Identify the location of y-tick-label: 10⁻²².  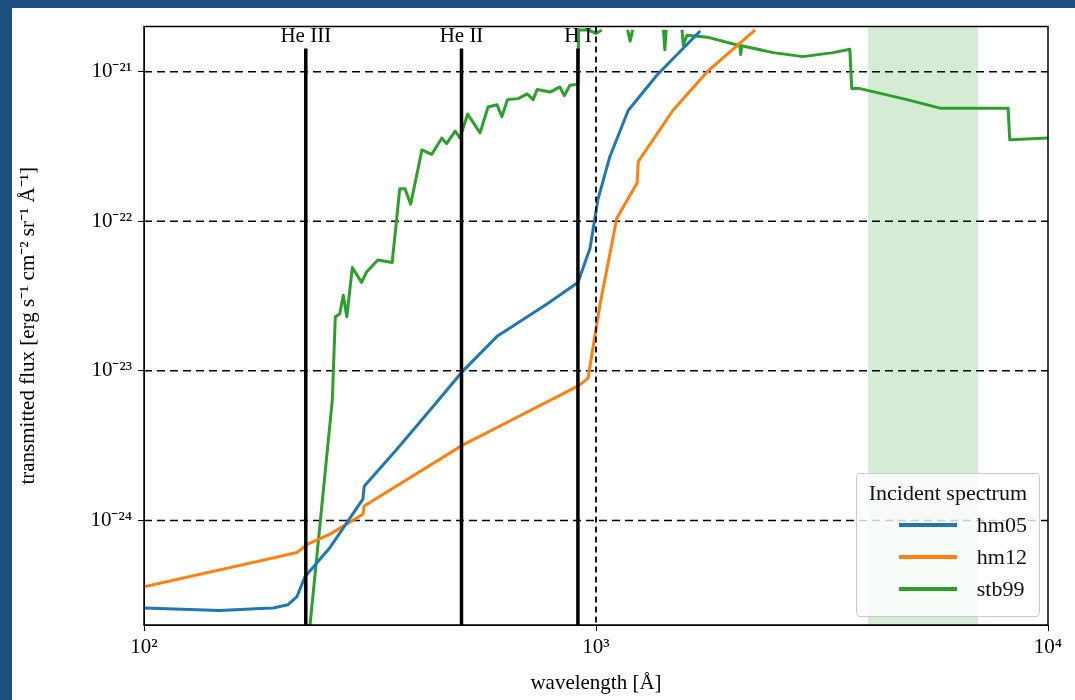
(111, 219).